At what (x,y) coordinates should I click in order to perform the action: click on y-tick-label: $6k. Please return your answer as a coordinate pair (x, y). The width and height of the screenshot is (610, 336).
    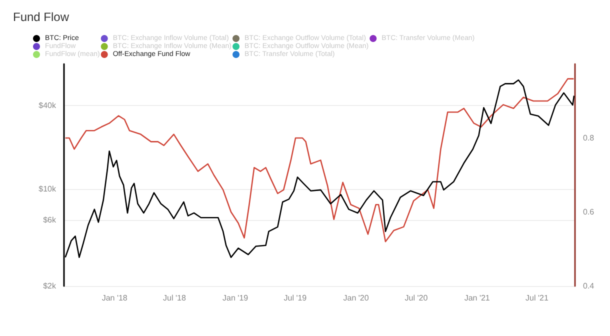
    Looking at the image, I should click on (50, 219).